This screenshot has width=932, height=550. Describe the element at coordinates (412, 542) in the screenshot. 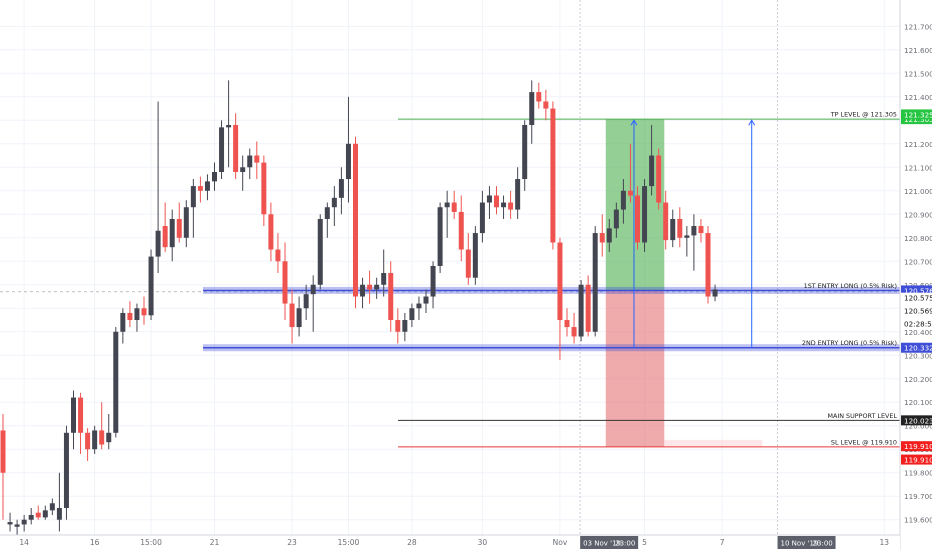

I see `x-tick-label: 28` at that location.